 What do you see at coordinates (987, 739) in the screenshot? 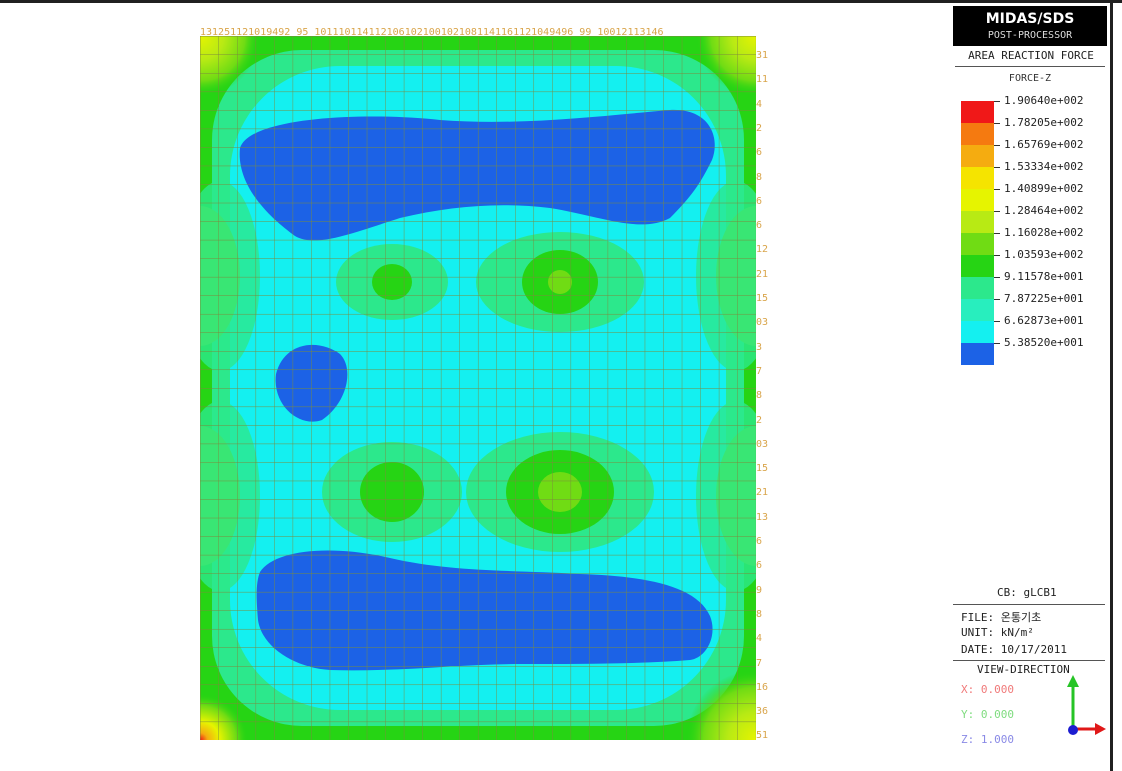
I see `view-z: Z: 1.000` at bounding box center [987, 739].